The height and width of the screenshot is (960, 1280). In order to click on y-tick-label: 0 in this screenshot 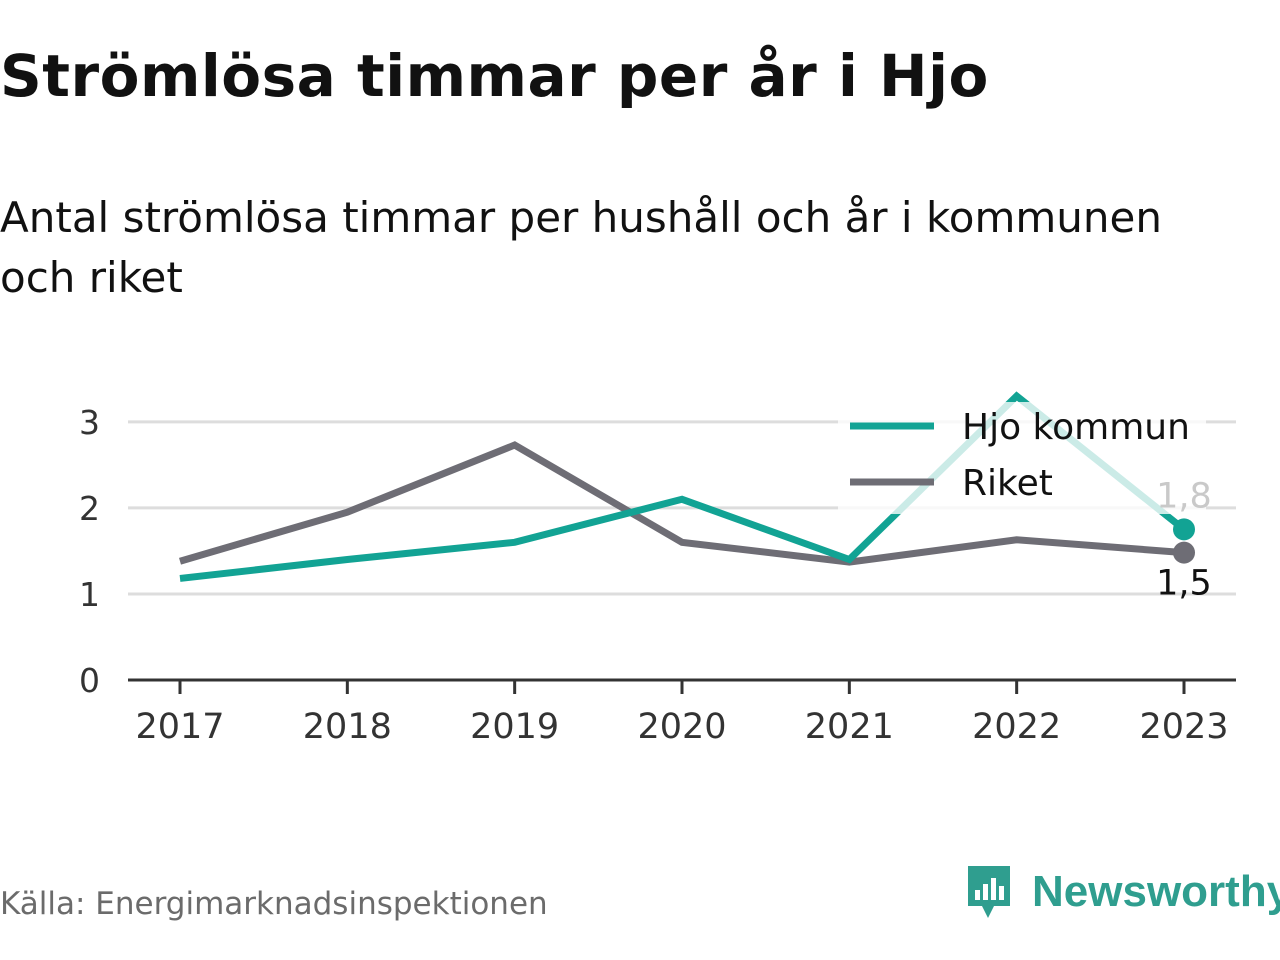, I will do `click(89, 680)`.